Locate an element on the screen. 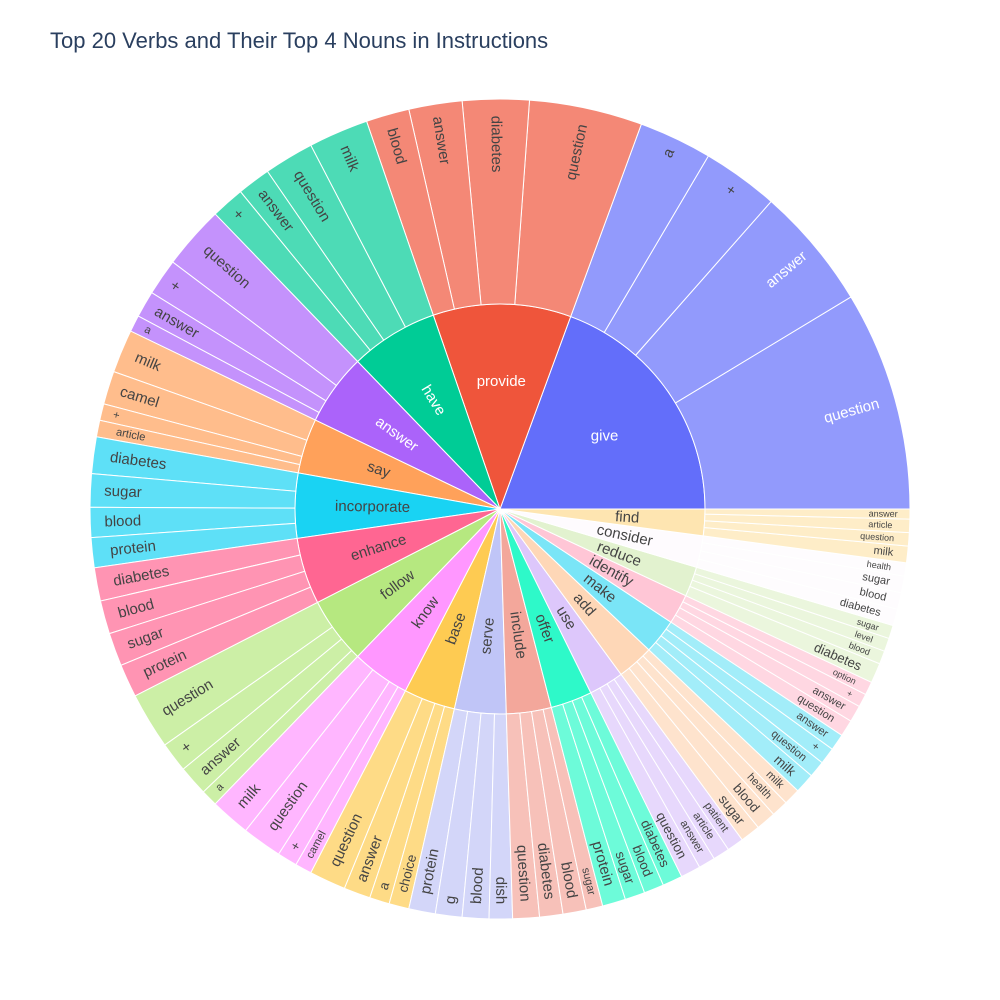  noun-label: milk is located at coordinates (883, 552).